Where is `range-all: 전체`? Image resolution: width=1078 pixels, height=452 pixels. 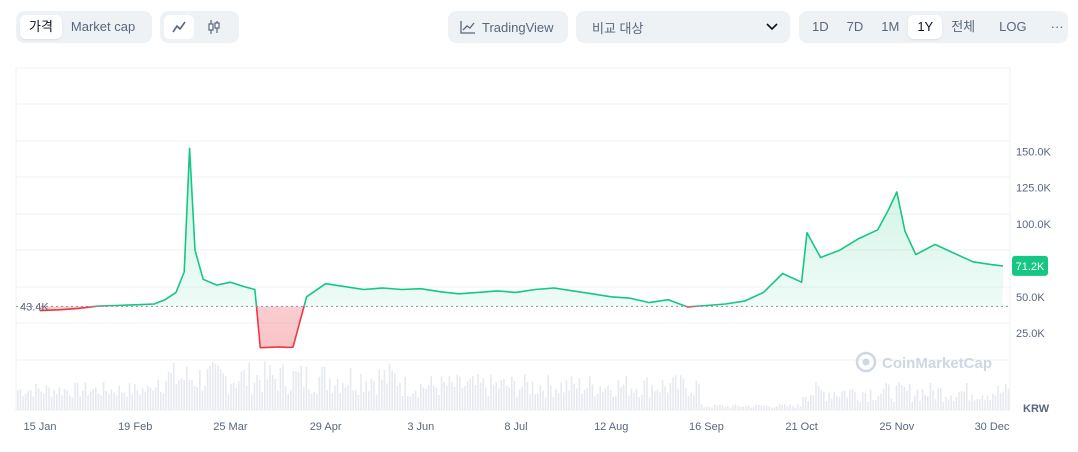
range-all: 전체 is located at coordinates (963, 26).